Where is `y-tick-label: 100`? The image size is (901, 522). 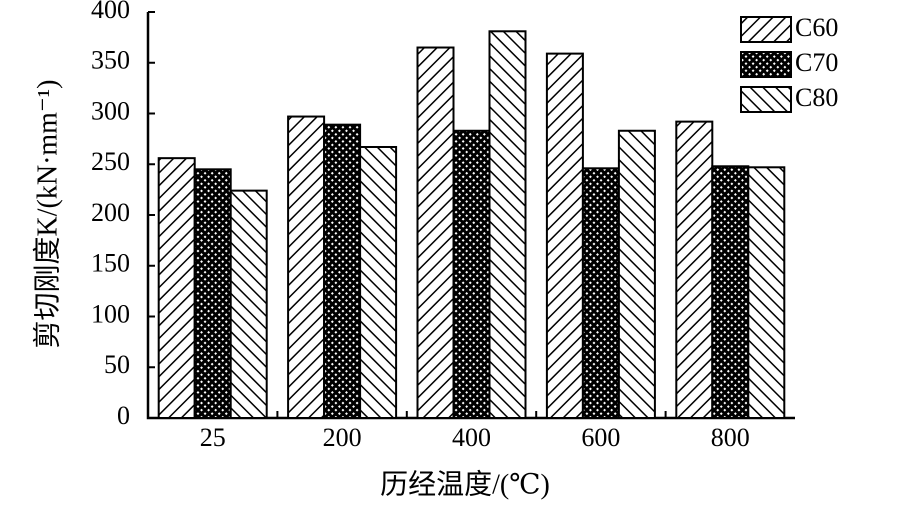 y-tick-label: 100 is located at coordinates (110, 313).